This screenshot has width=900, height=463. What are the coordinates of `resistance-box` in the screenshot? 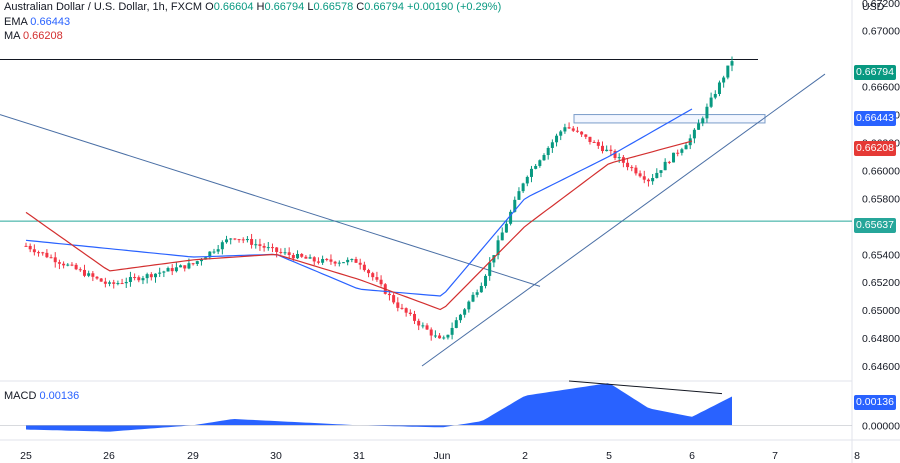 It's located at (669, 119).